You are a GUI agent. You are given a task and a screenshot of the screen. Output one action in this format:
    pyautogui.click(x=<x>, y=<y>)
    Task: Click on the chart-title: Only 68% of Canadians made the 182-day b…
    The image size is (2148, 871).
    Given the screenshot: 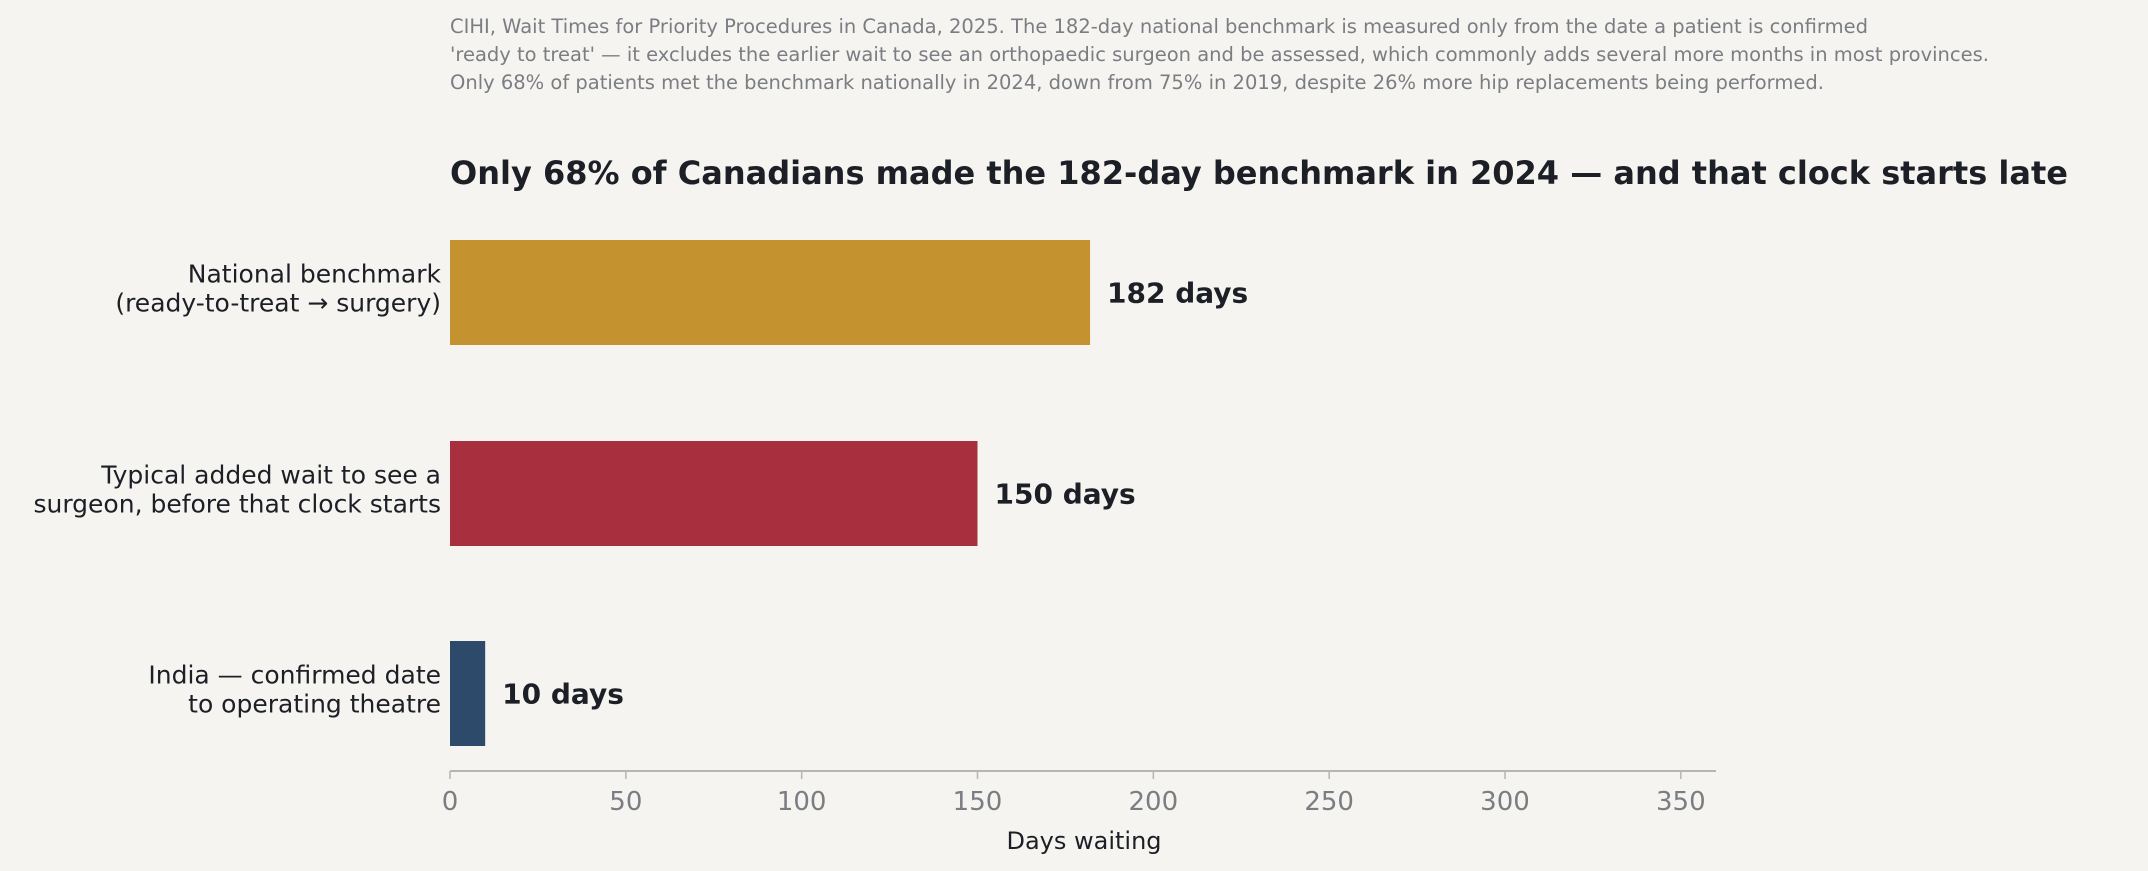 What is the action you would take?
    pyautogui.click(x=1259, y=173)
    